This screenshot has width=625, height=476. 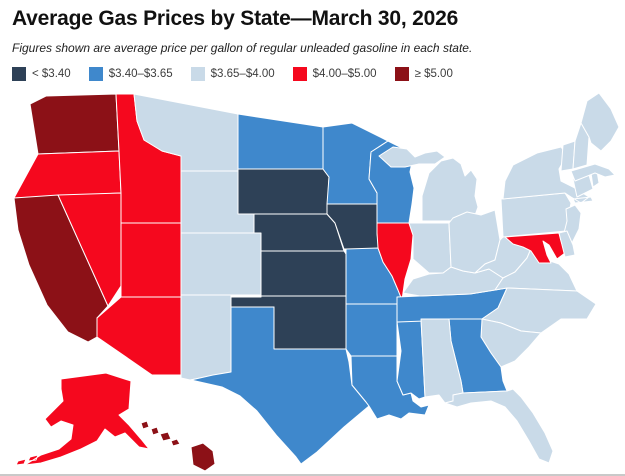 I want to click on legend-item-365-400: $3.65–$4.00, so click(x=232, y=74).